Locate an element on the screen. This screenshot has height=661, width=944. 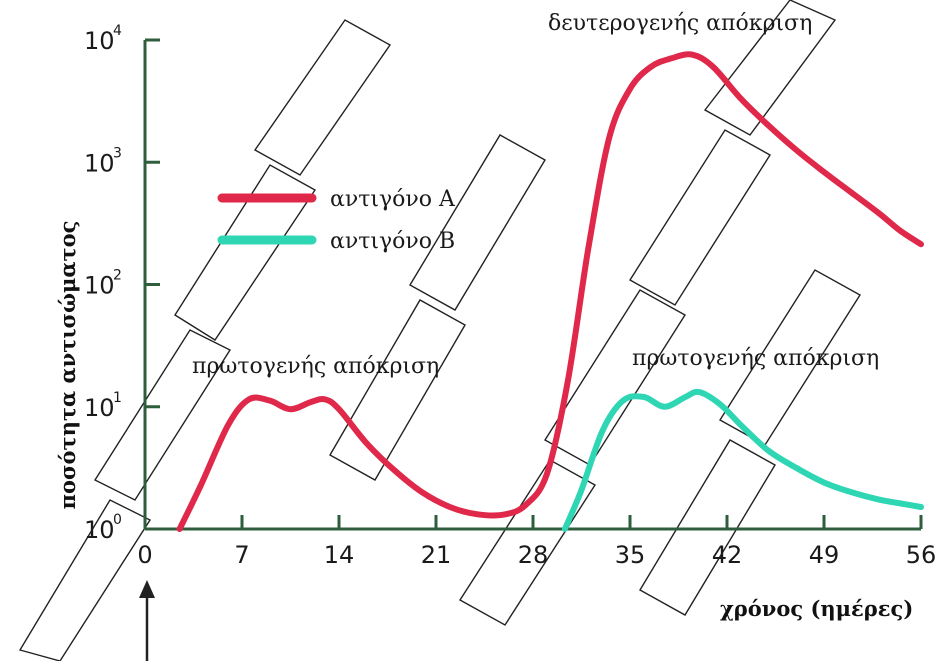
x-tick-label: 28 is located at coordinates (533, 555).